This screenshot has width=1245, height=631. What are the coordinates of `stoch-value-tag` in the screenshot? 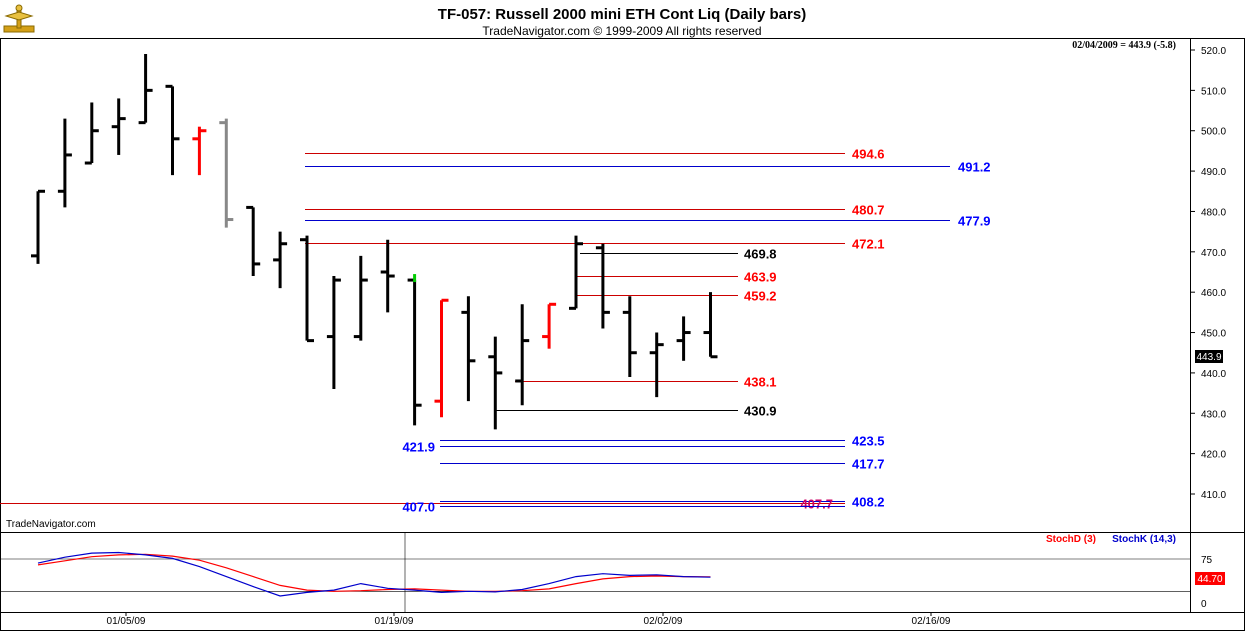 It's located at (1210, 578).